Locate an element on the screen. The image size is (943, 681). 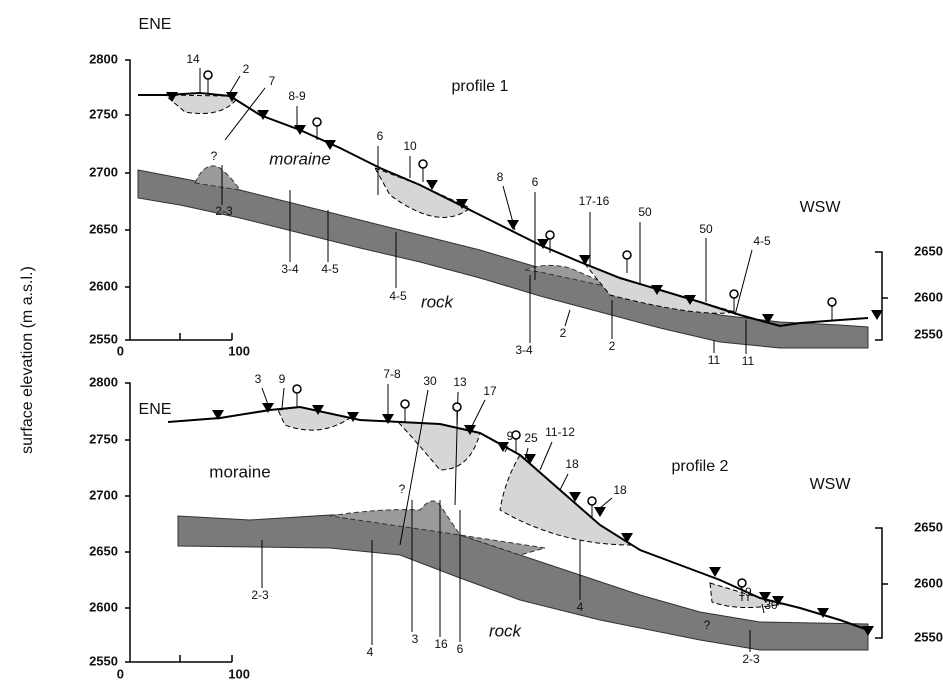
sample-label: 16 is located at coordinates (441, 644).